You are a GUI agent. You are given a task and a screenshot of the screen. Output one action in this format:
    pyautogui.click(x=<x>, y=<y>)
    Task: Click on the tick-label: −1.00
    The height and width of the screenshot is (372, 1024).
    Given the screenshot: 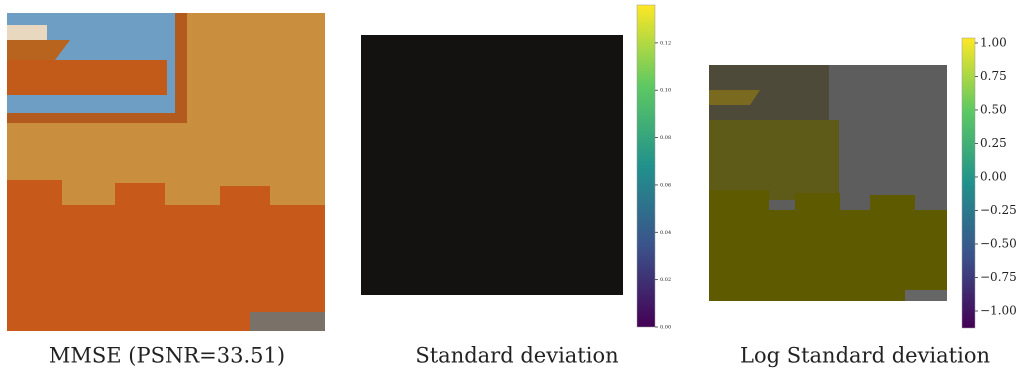 What is the action you would take?
    pyautogui.click(x=998, y=310)
    